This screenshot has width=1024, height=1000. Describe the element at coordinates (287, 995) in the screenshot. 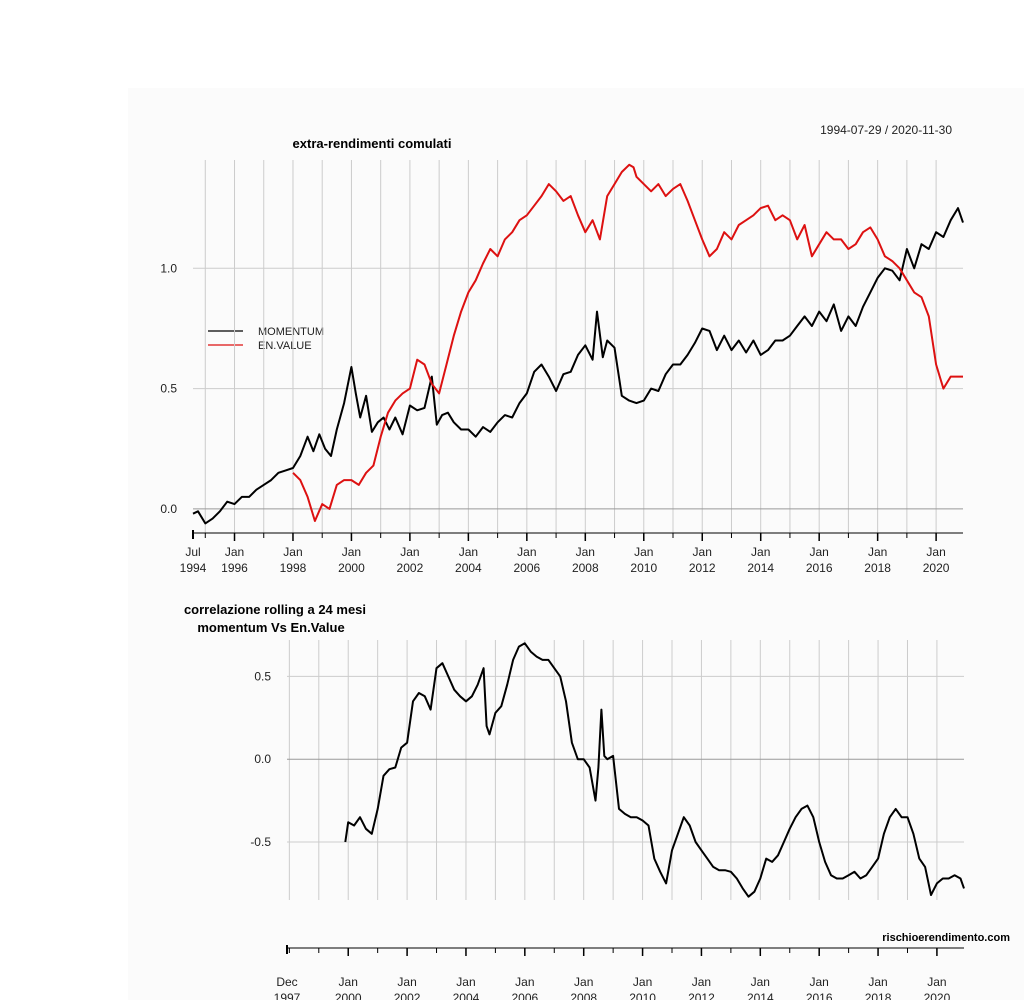

I see `x-tick-label-year: 1997` at that location.